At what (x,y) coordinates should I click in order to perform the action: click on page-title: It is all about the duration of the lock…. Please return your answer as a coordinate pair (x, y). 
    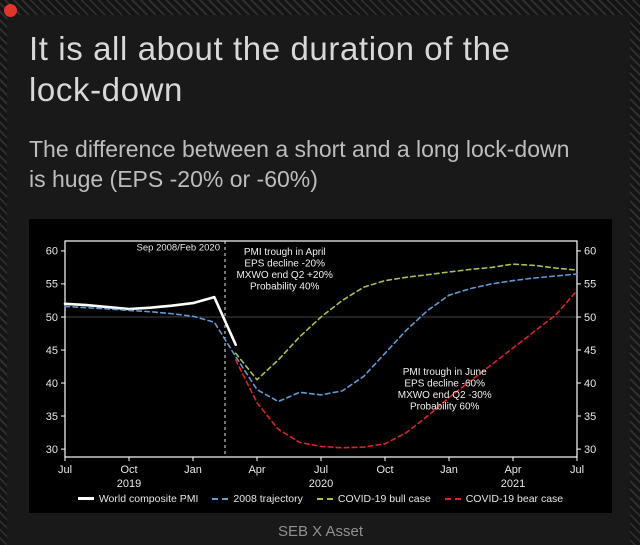
    Looking at the image, I should click on (270, 69).